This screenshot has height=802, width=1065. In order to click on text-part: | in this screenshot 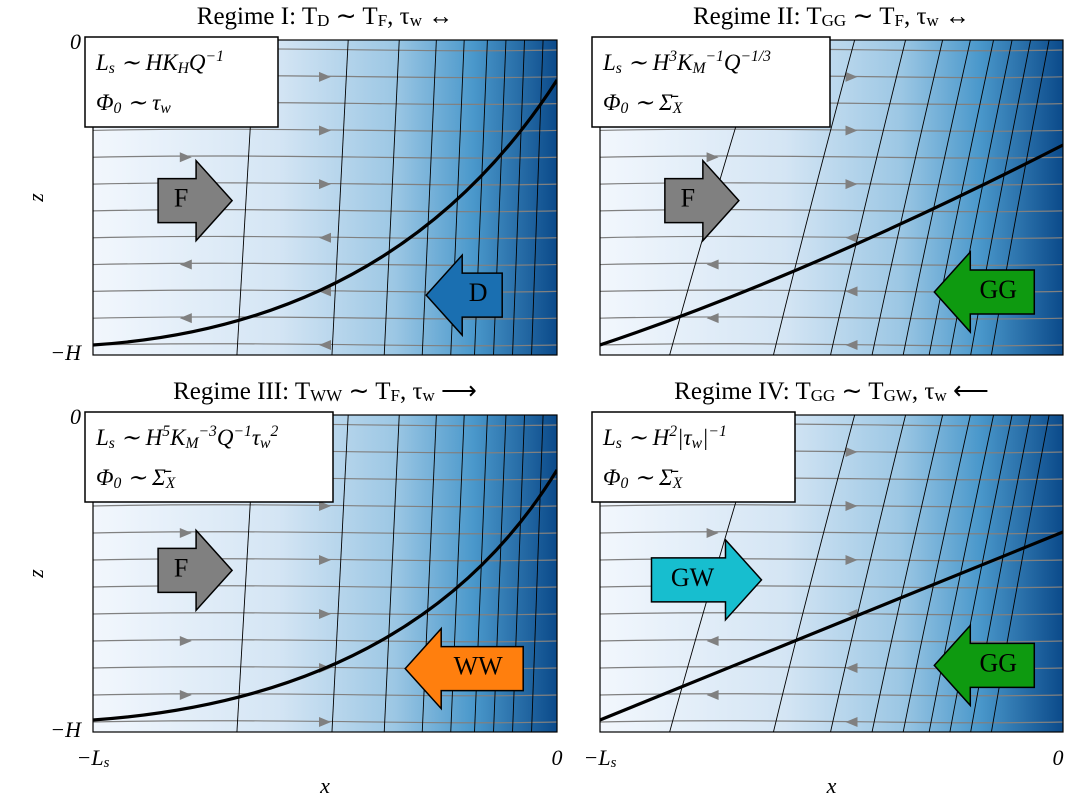, I will do `click(705, 437)`.